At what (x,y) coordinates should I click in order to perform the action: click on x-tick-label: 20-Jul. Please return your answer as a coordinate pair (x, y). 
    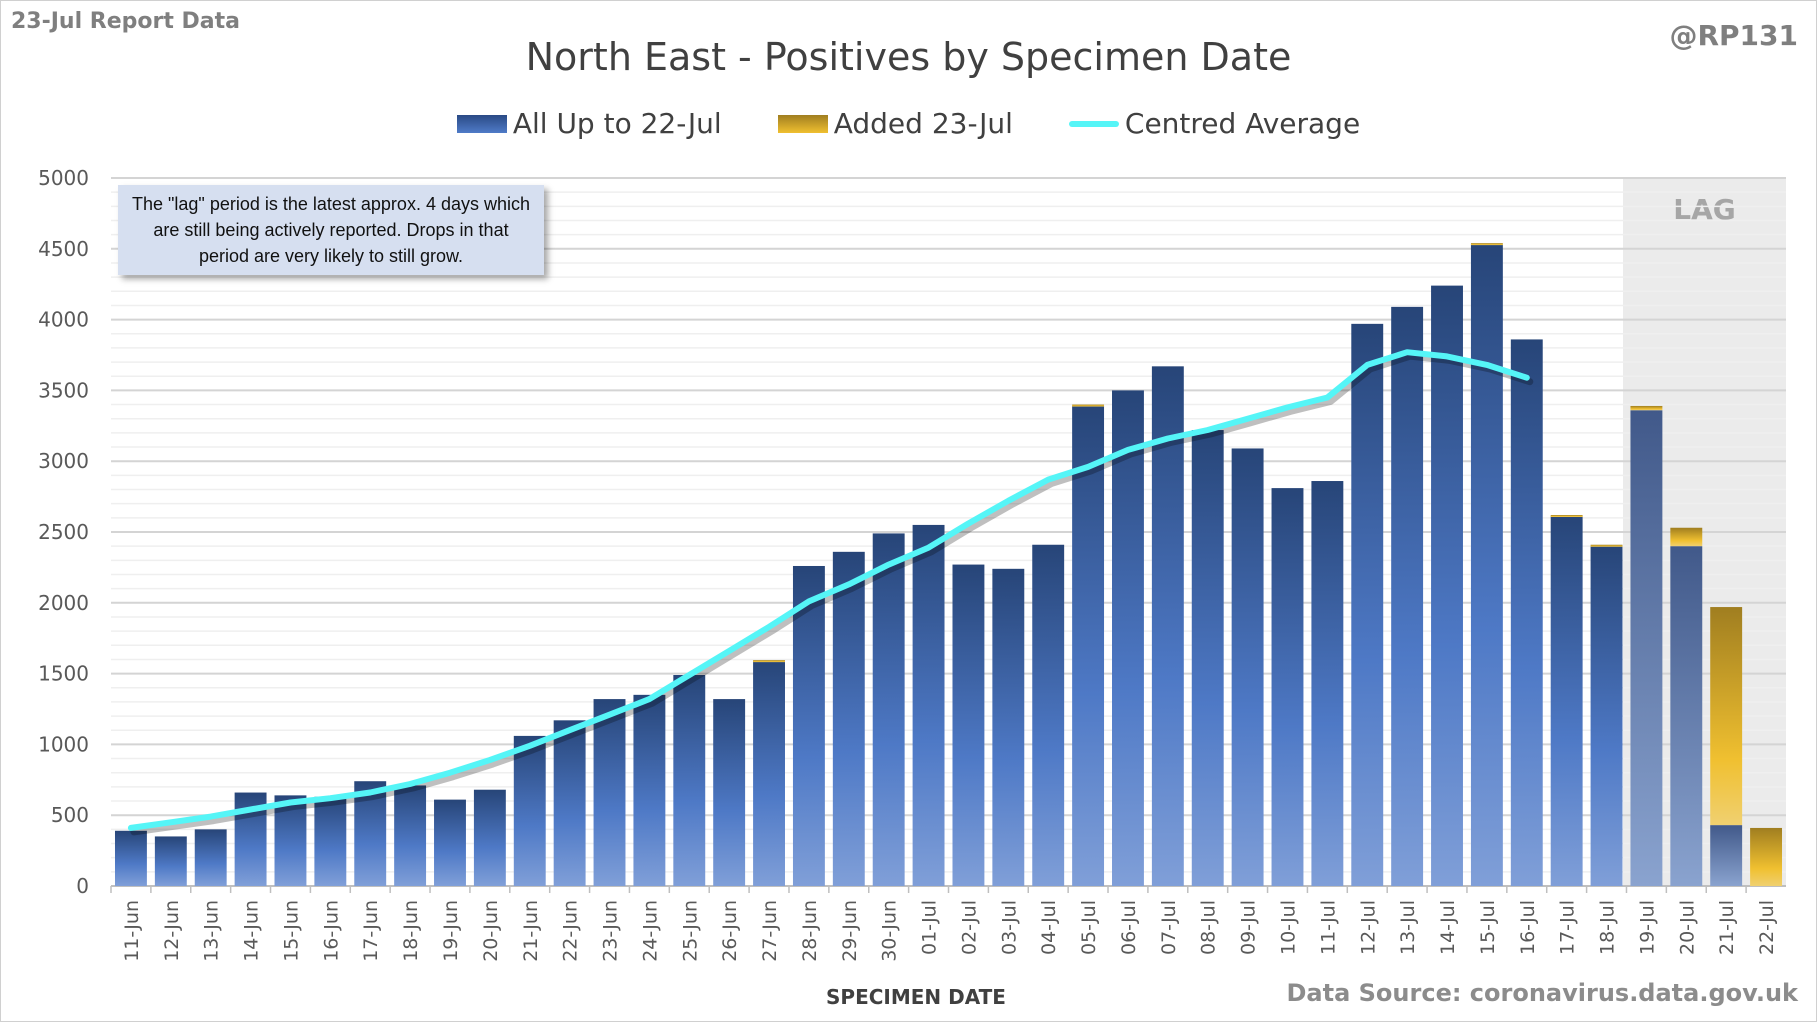
    Looking at the image, I should click on (1687, 927).